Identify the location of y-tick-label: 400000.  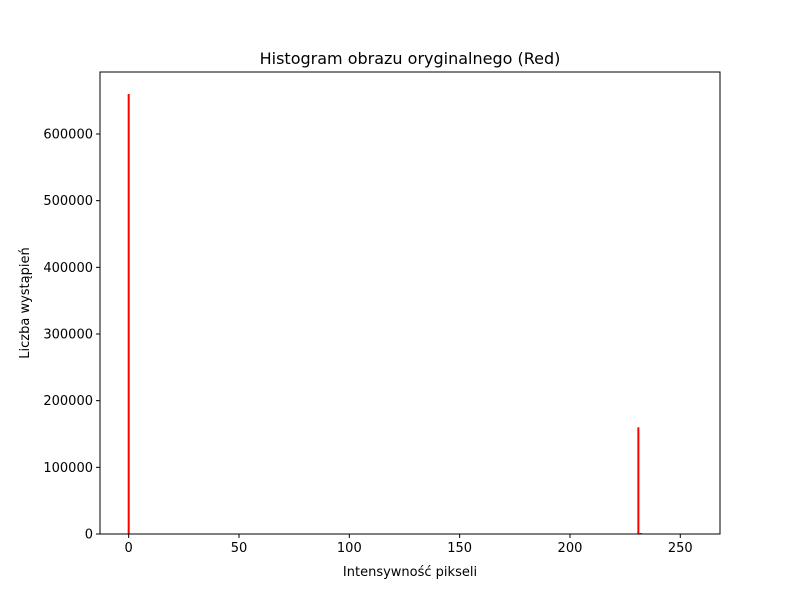
(68, 268).